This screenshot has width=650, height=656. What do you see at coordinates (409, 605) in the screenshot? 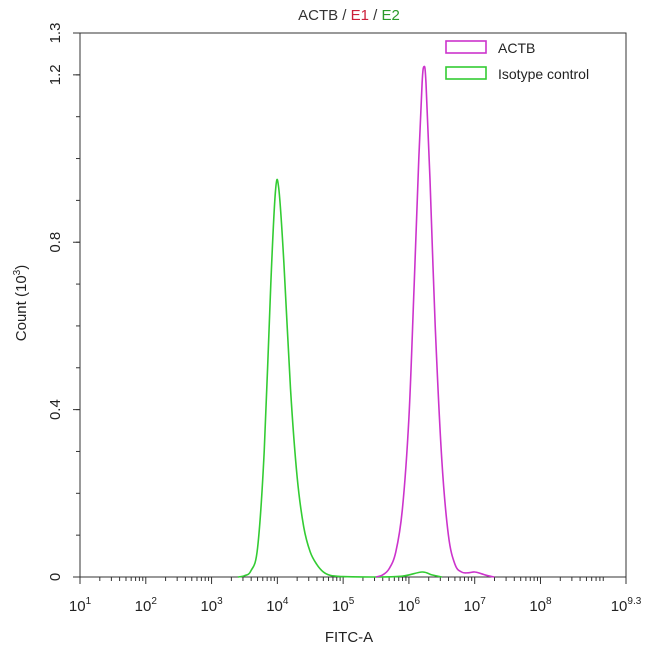
I see `x-tick-label: 10⁶` at bounding box center [409, 605].